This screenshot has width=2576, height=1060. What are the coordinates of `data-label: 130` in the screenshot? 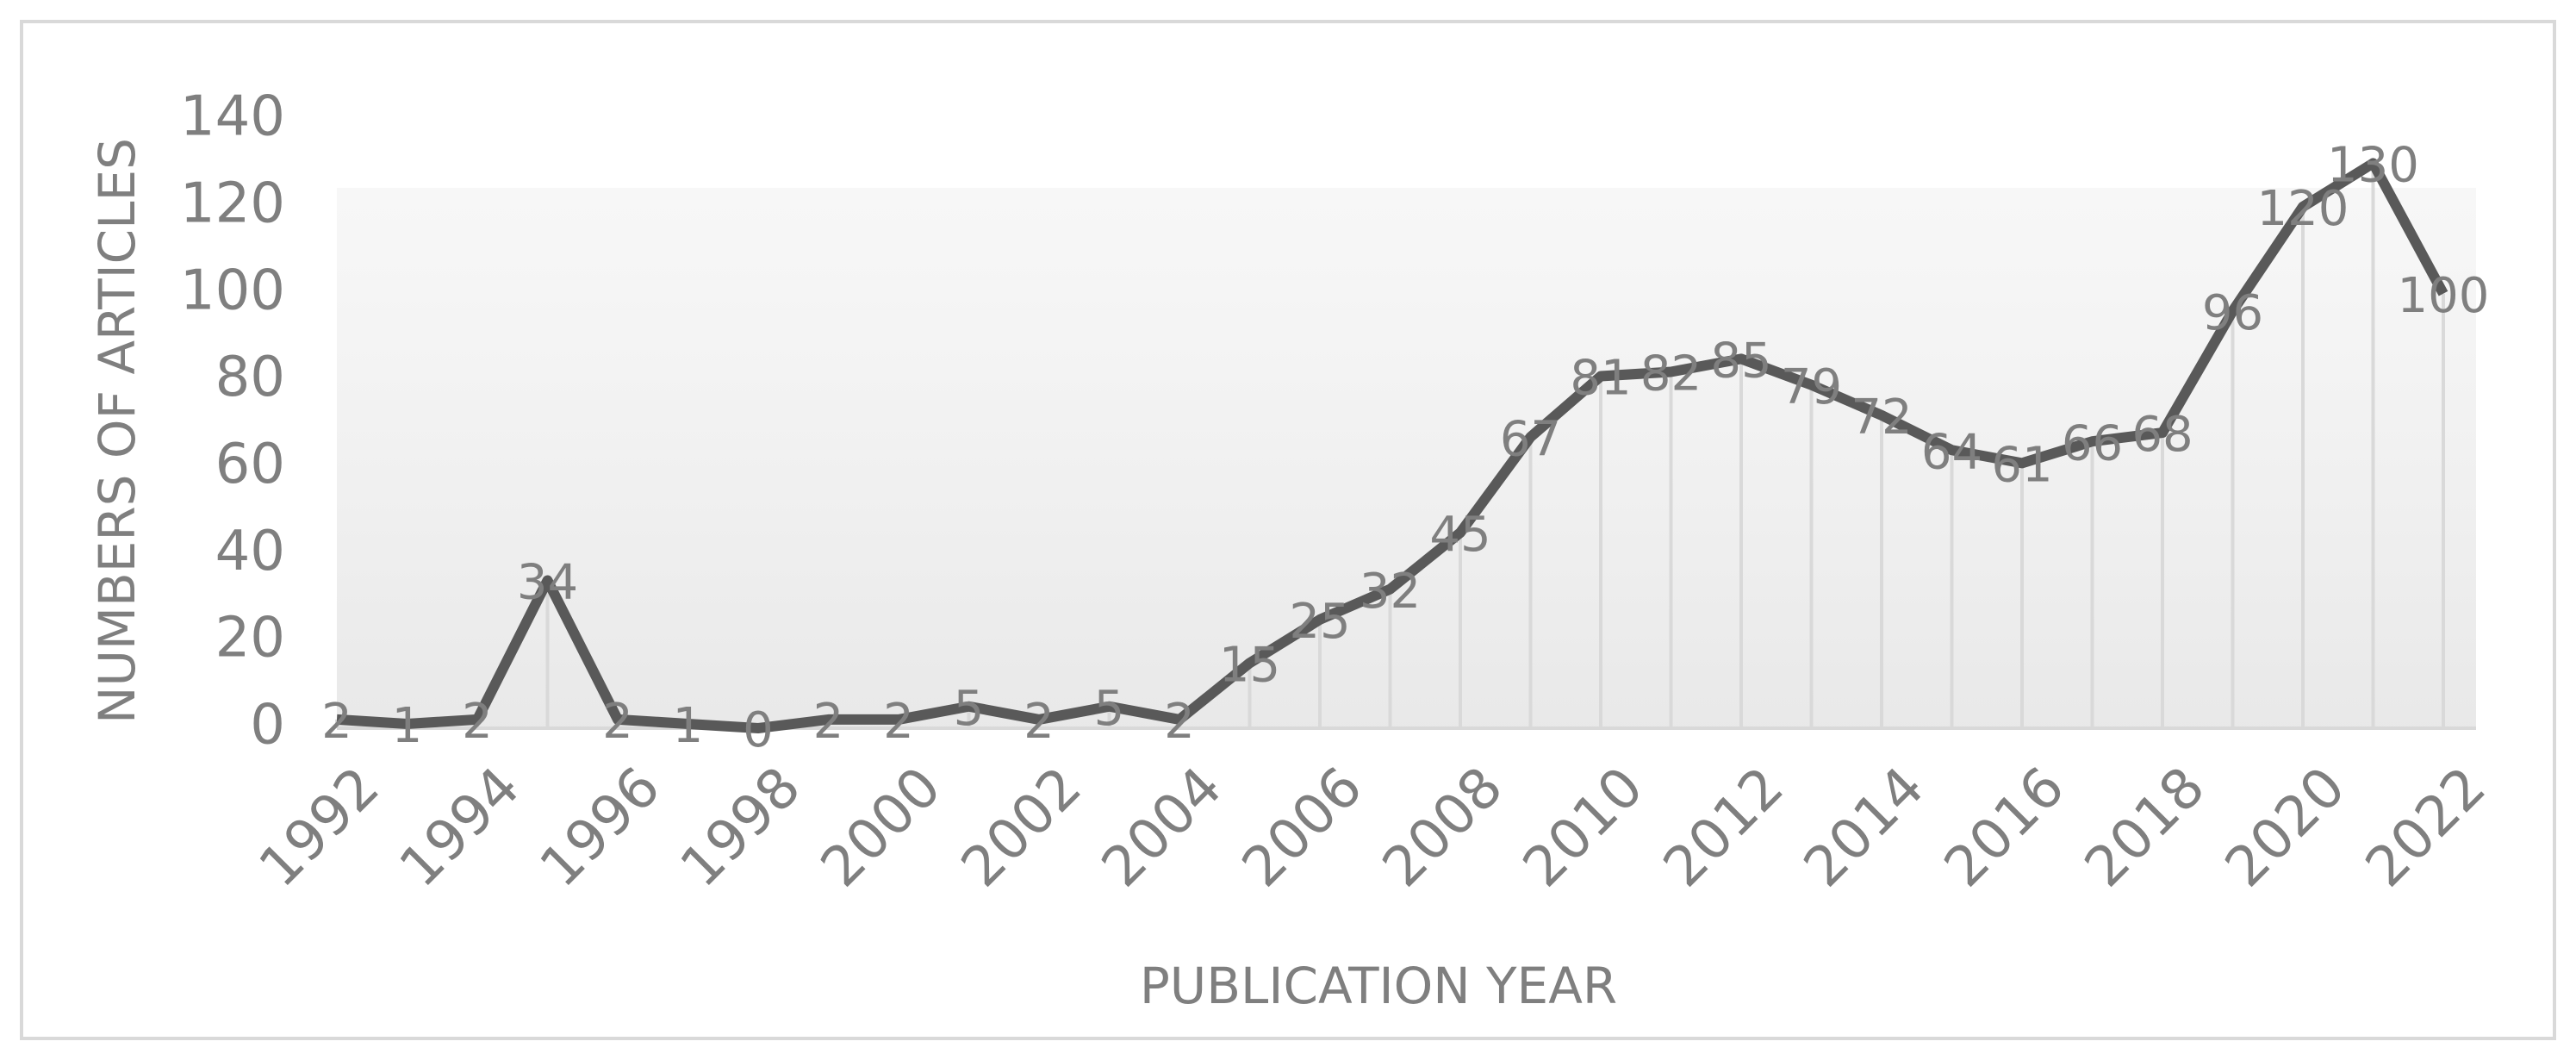 It's located at (2373, 166).